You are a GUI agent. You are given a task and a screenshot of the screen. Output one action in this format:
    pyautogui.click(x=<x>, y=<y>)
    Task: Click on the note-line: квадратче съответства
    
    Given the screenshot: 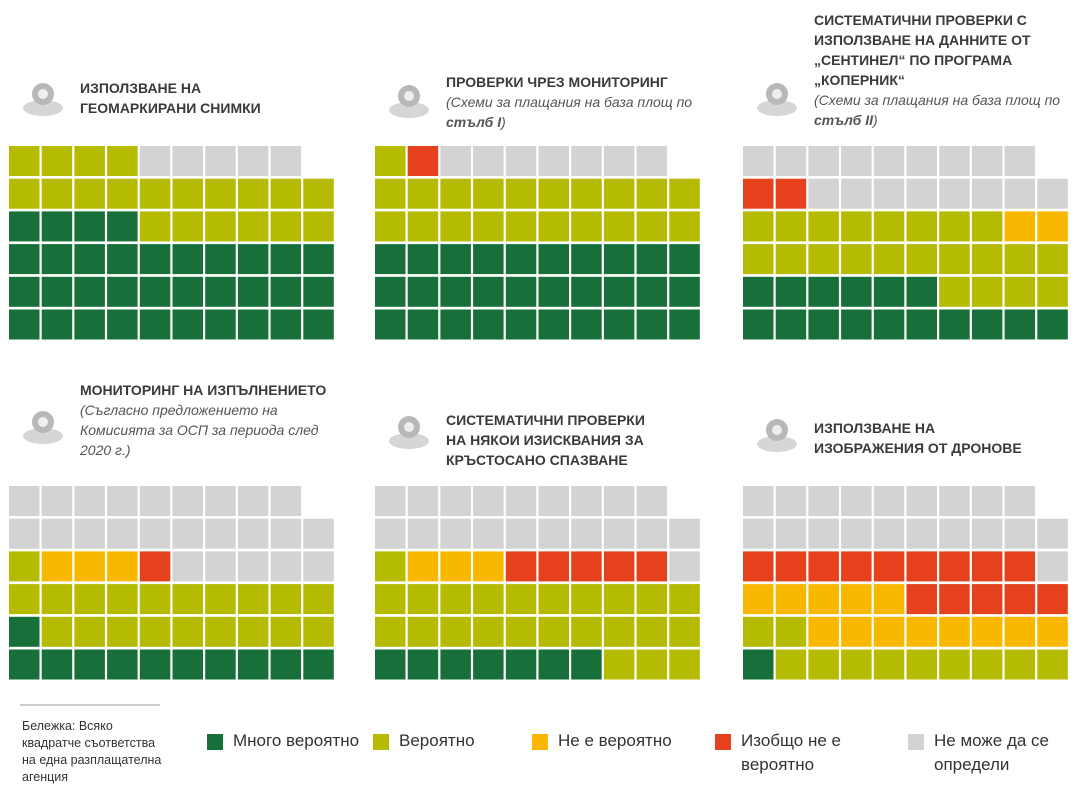 What is the action you would take?
    pyautogui.click(x=89, y=743)
    